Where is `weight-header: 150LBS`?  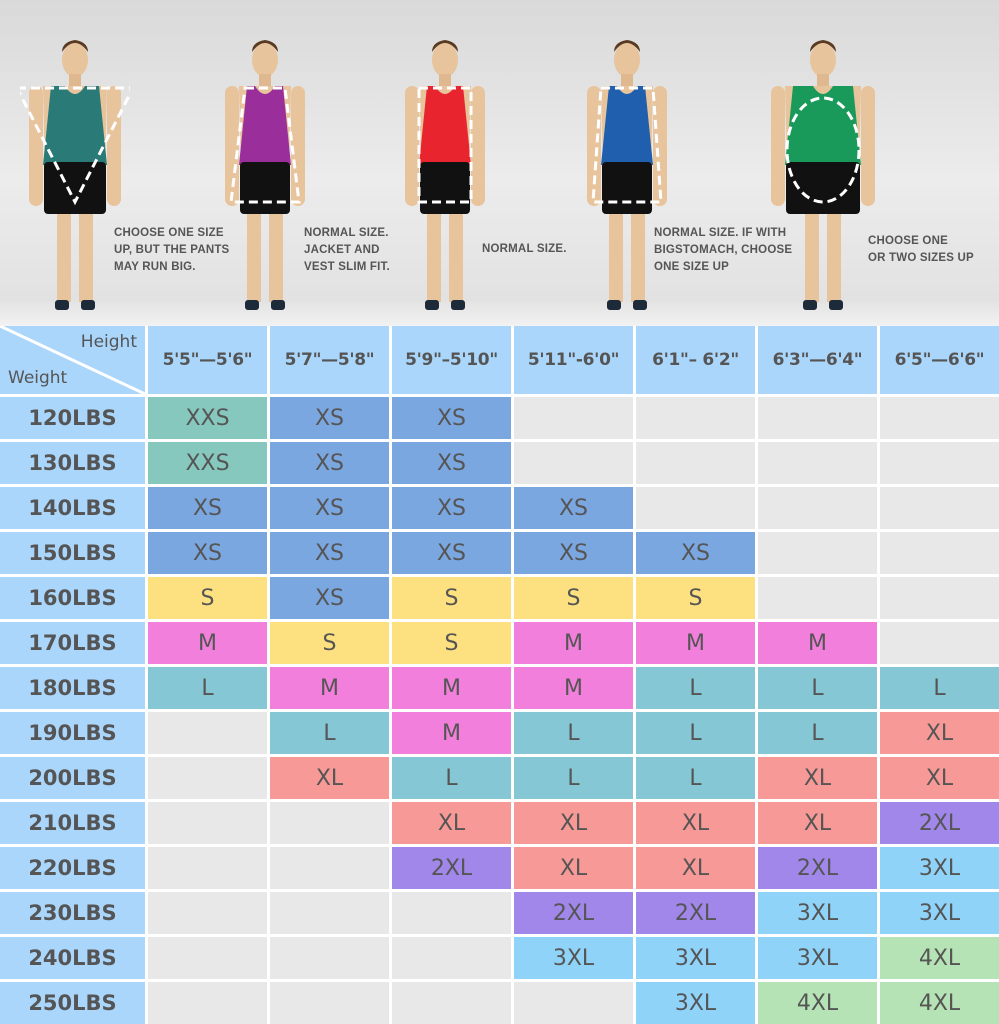
weight-header: 150LBS is located at coordinates (72, 553).